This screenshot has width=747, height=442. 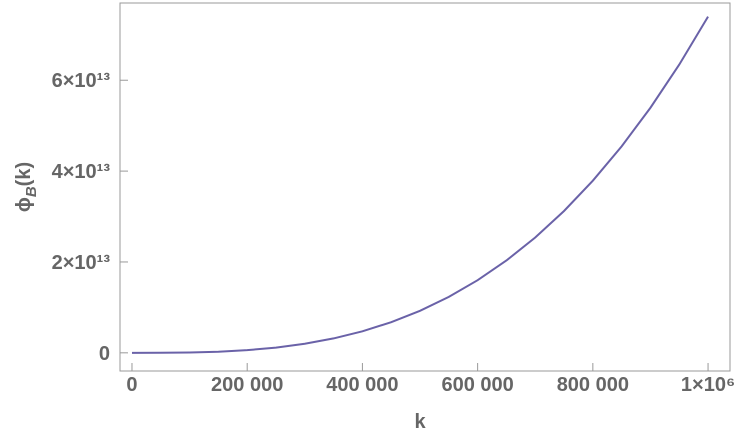 What do you see at coordinates (81, 263) in the screenshot?
I see `y-tick-label: 2×10¹³` at bounding box center [81, 263].